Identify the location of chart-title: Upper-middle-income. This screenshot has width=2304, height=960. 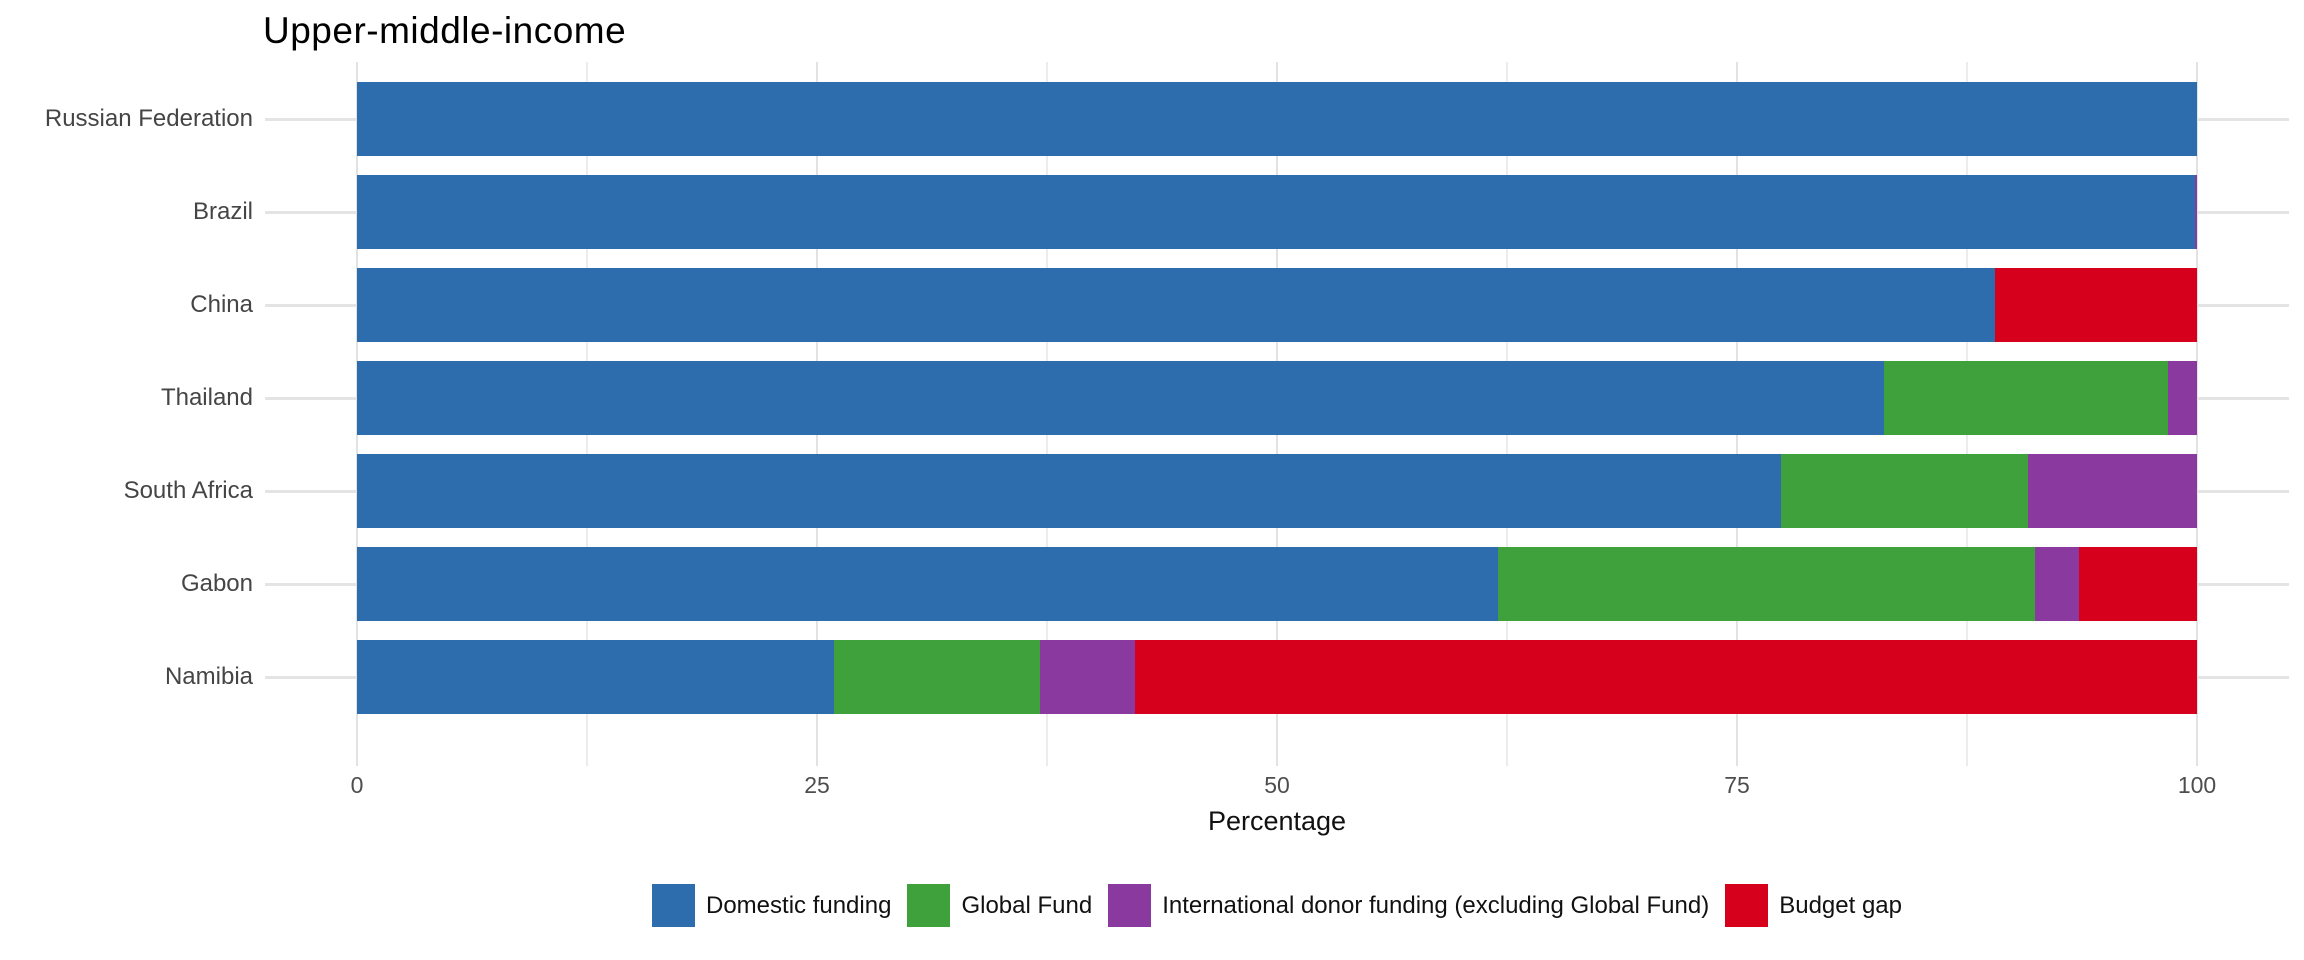
(445, 30).